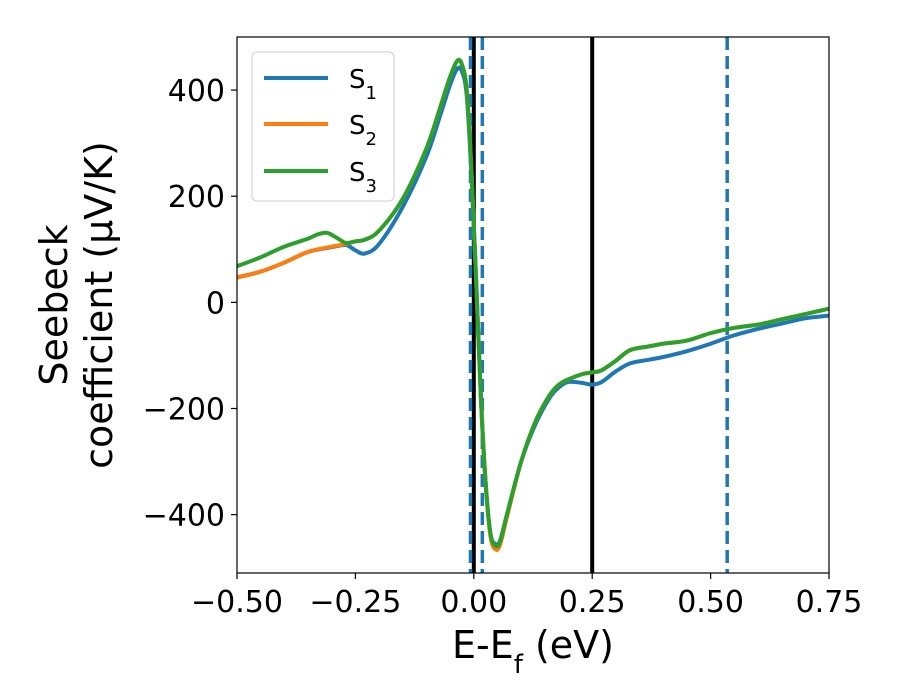  I want to click on y-axis-title-line1: Seebeck, so click(54, 304).